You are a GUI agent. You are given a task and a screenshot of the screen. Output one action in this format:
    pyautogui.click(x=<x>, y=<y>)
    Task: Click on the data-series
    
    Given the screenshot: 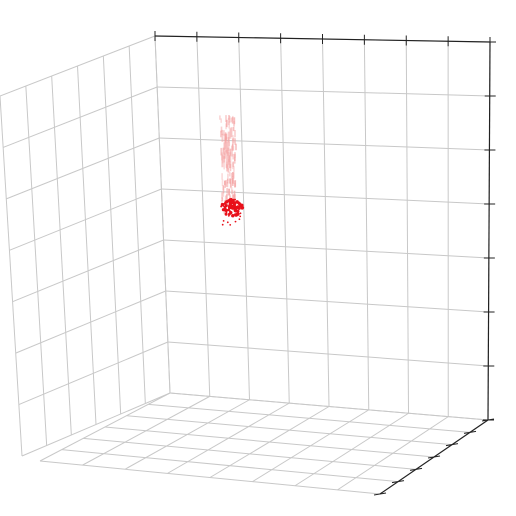 What is the action you would take?
    pyautogui.click(x=232, y=170)
    